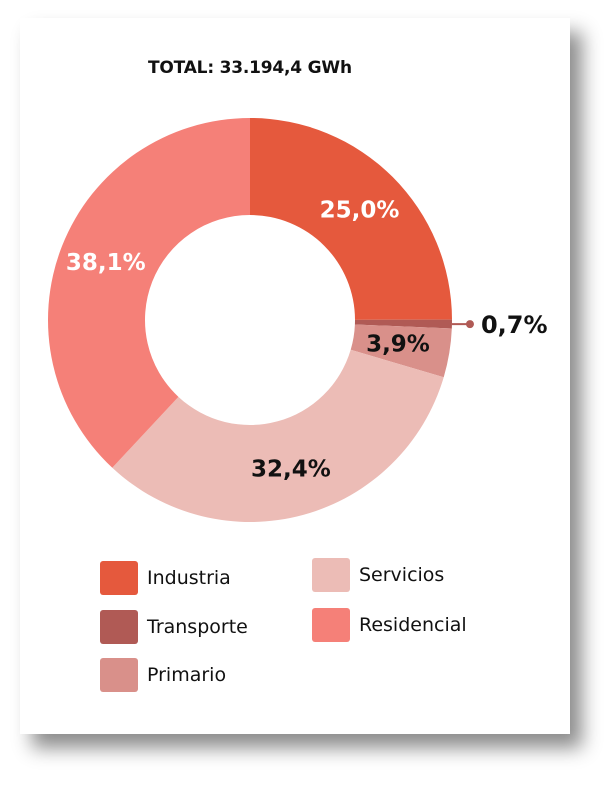 Image resolution: width=616 pixels, height=785 pixels. I want to click on legend-swatch-industria, so click(119, 578).